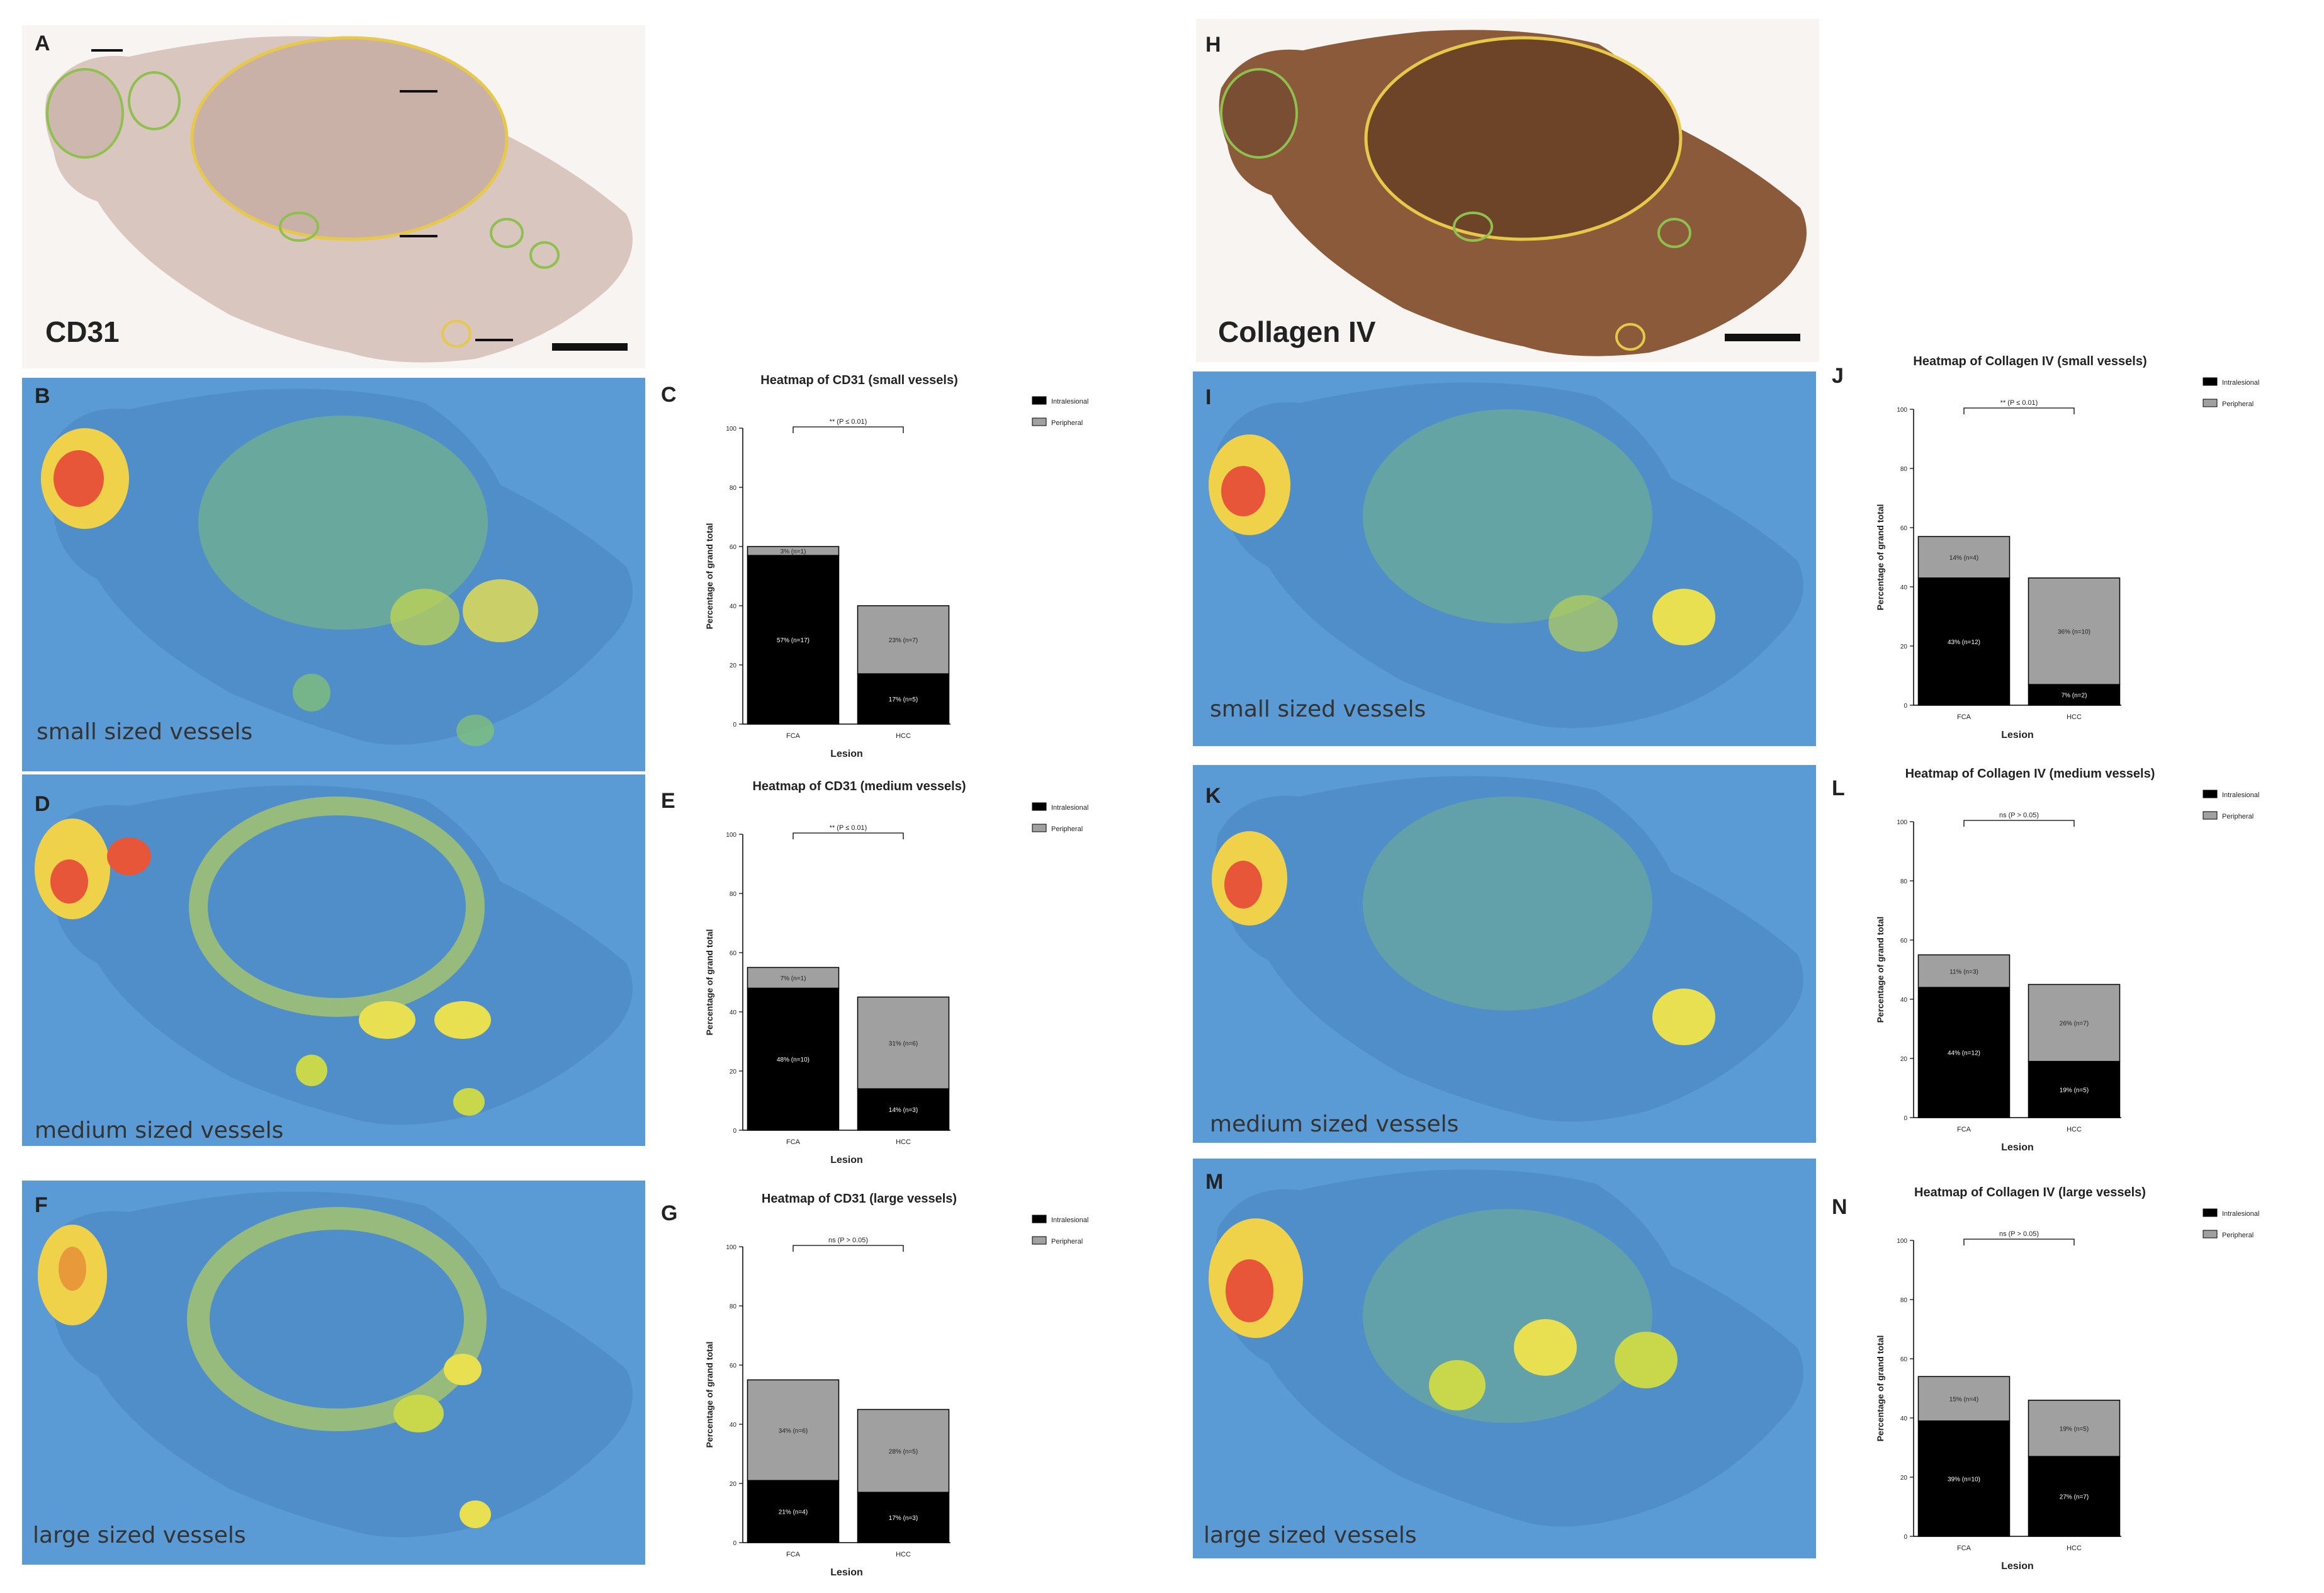  What do you see at coordinates (669, 395) in the screenshot?
I see `panel-letter: C` at bounding box center [669, 395].